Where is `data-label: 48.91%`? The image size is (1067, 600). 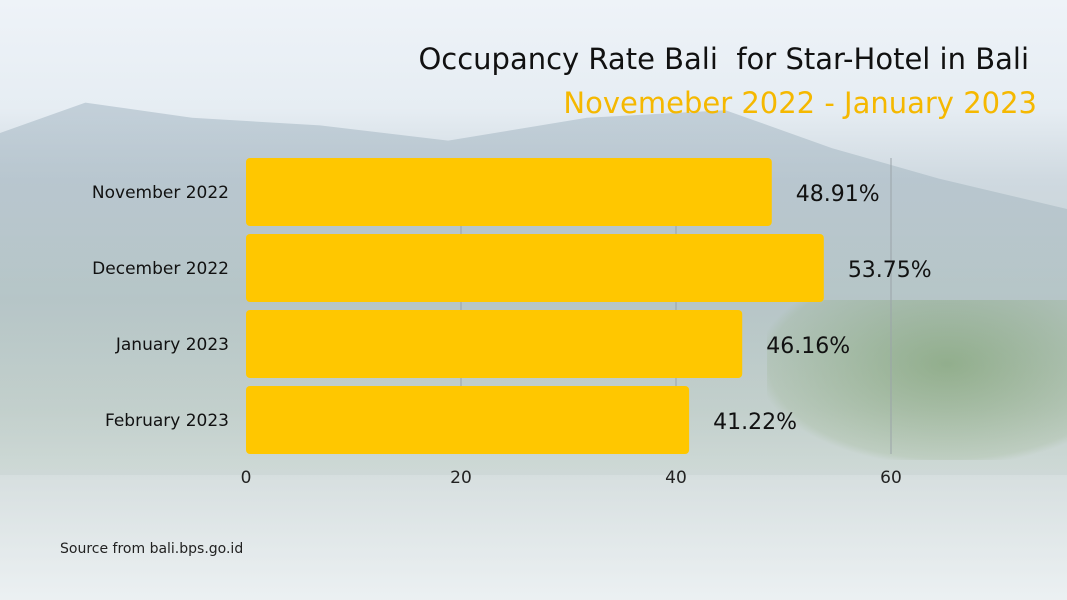 data-label: 48.91% is located at coordinates (838, 194).